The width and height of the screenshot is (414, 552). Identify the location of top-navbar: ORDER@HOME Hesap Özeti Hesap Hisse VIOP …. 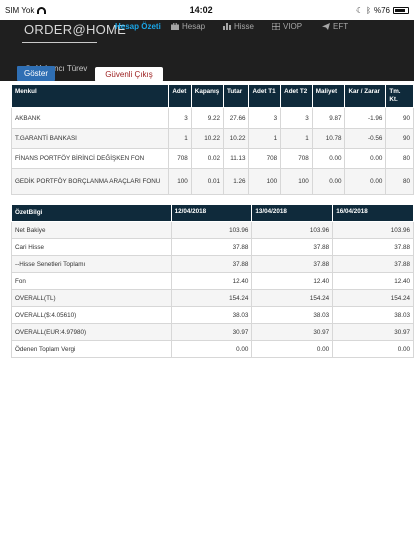
(207, 51).